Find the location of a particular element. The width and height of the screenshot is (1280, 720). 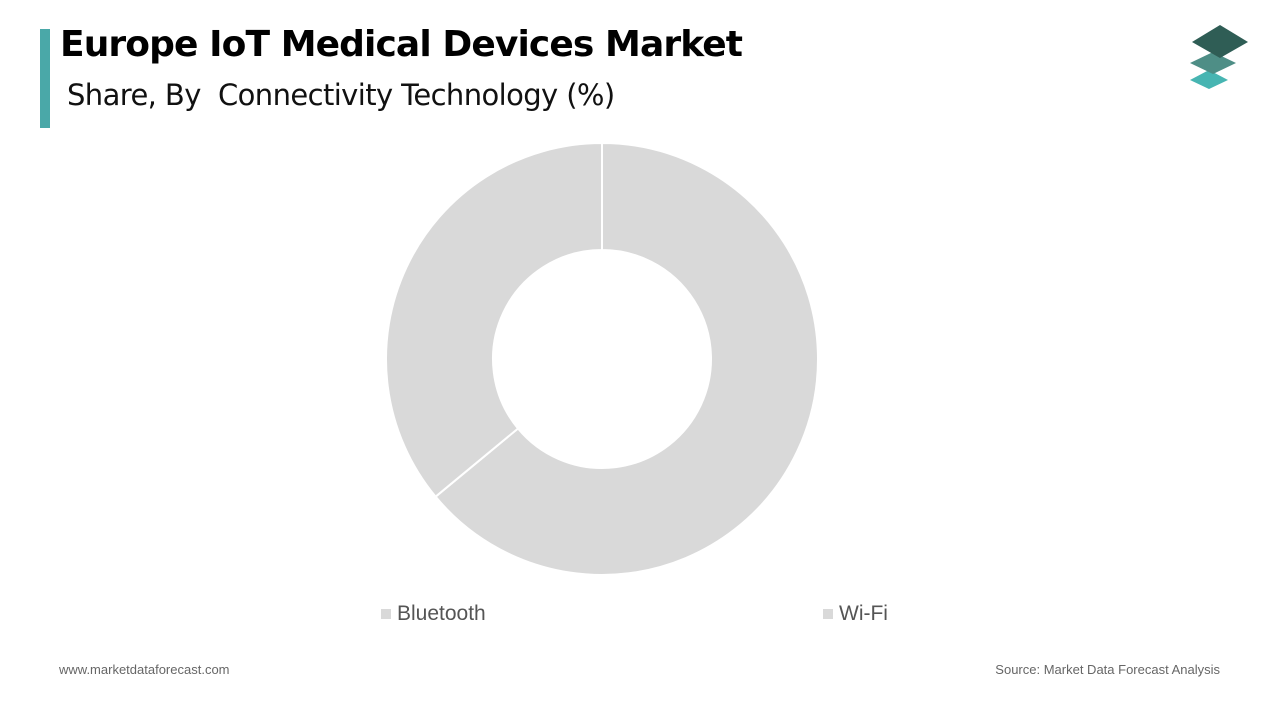

legend-label-wi-fi: Wi-Fi is located at coordinates (863, 613).